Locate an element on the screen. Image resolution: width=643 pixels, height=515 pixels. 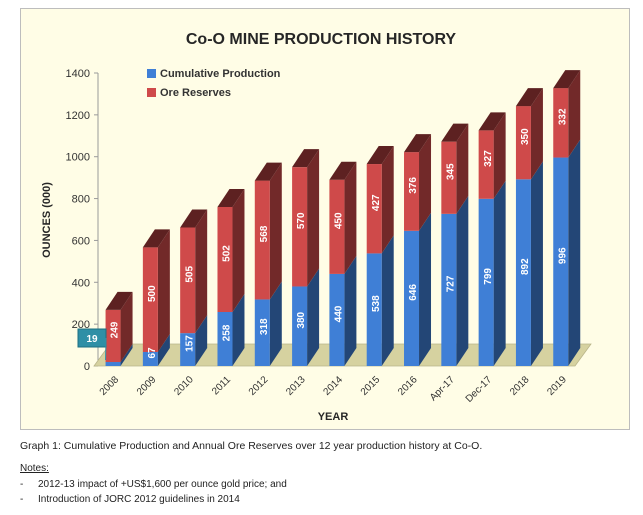
data-label-reserves: 350 is located at coordinates (525, 136).